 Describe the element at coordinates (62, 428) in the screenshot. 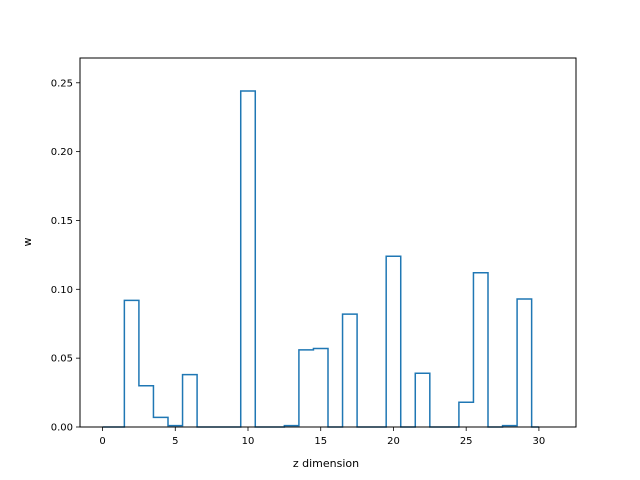

I see `y-tick-label: 0.00` at that location.